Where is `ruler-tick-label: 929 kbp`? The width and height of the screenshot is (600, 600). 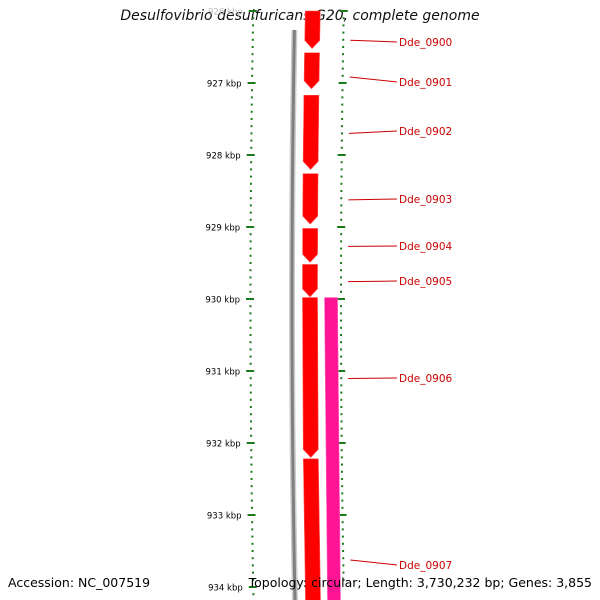
ruler-tick-label: 929 kbp is located at coordinates (223, 229).